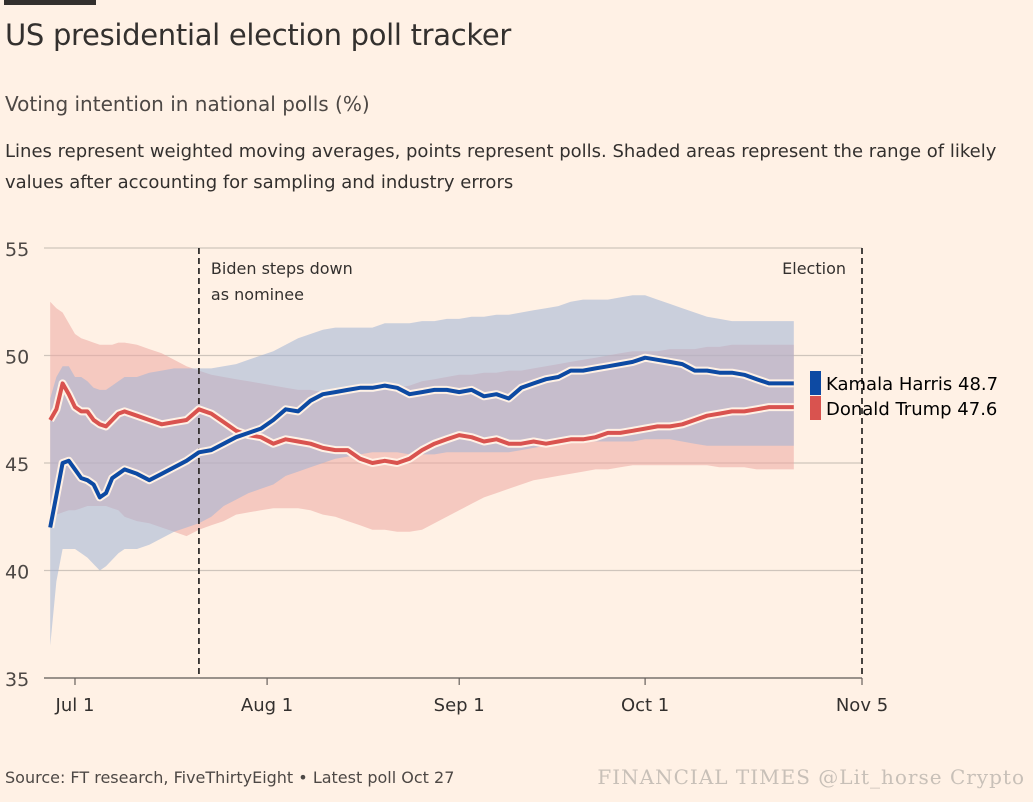  Describe the element at coordinates (459, 705) in the screenshot. I see `x-tick-label: Sep 1` at that location.